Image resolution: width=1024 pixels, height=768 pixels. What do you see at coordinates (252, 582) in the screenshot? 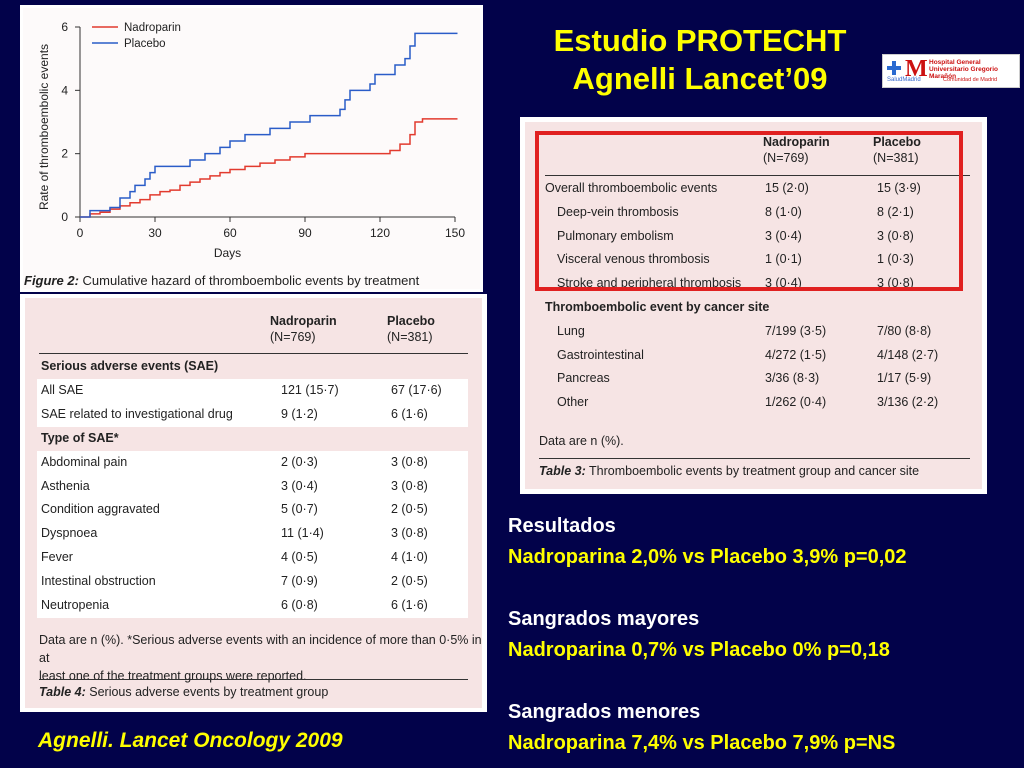
I see `table4-row: Intestinal obstruction 7 (0·9) 2 (0·5)` at bounding box center [252, 582].